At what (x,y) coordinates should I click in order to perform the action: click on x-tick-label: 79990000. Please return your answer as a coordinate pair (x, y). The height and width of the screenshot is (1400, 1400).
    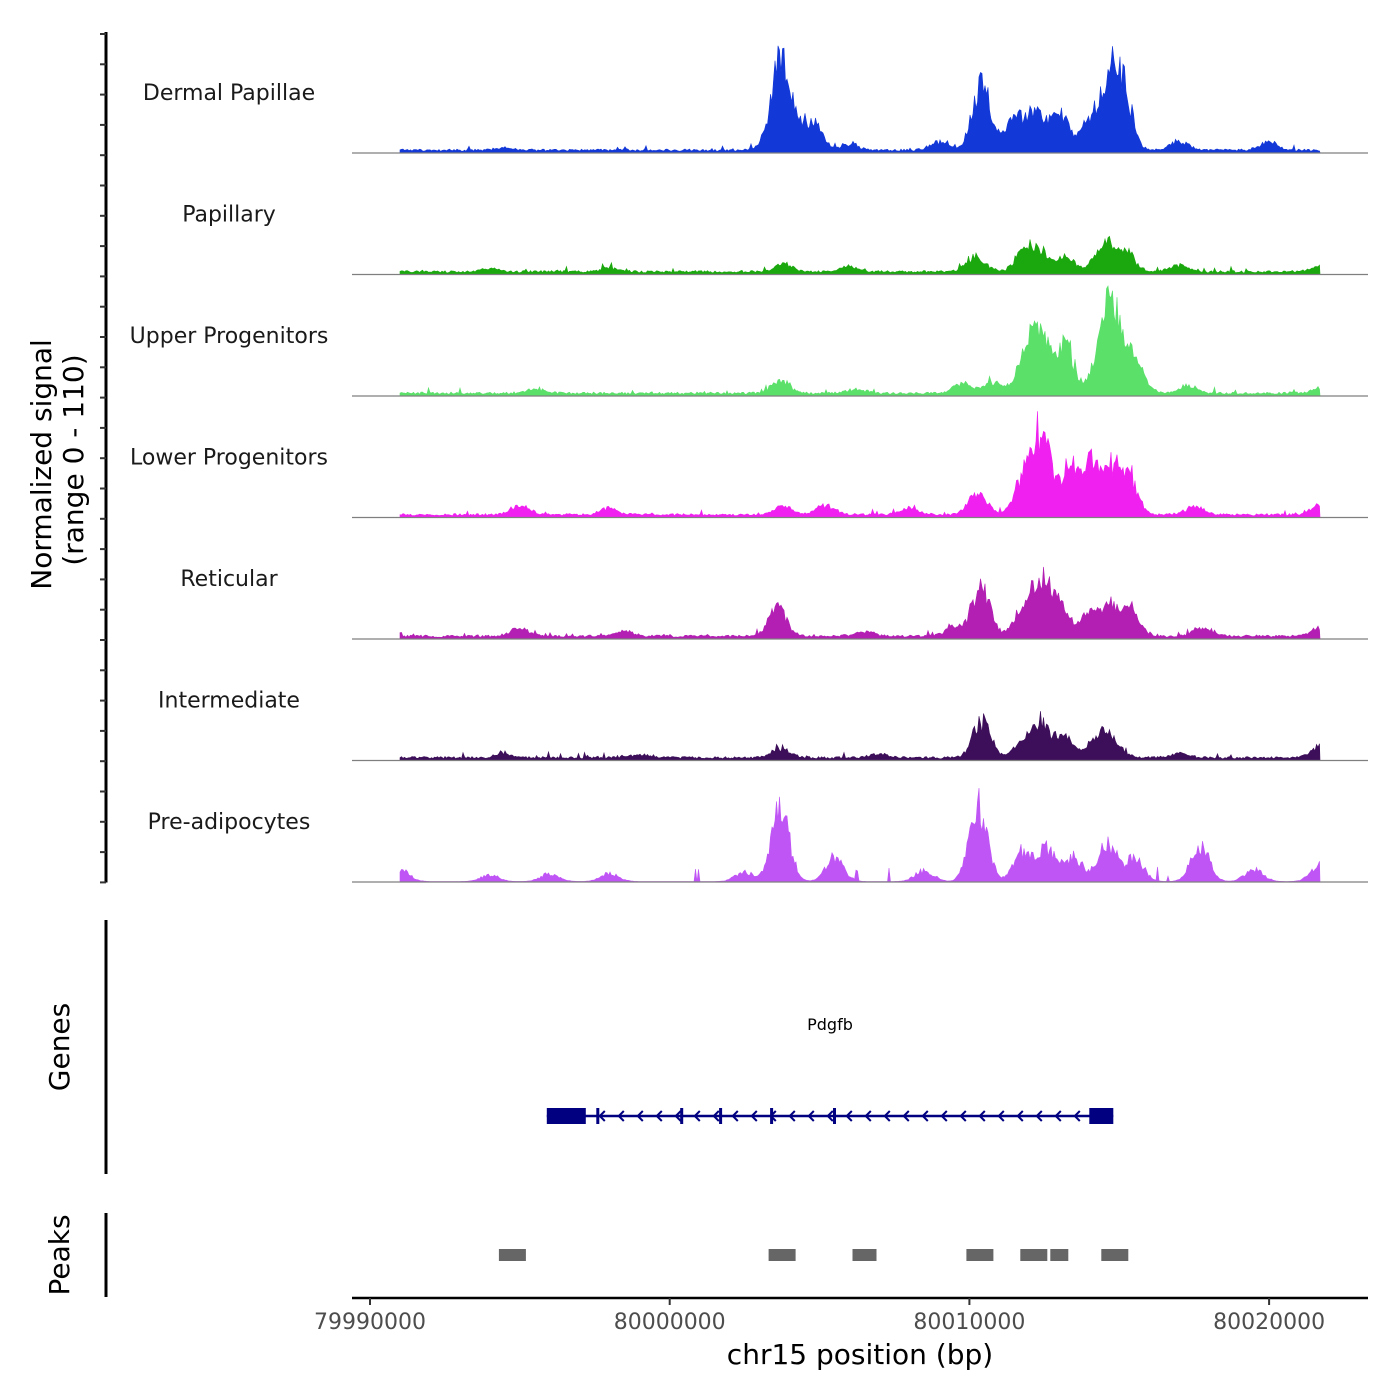
    Looking at the image, I should click on (370, 1322).